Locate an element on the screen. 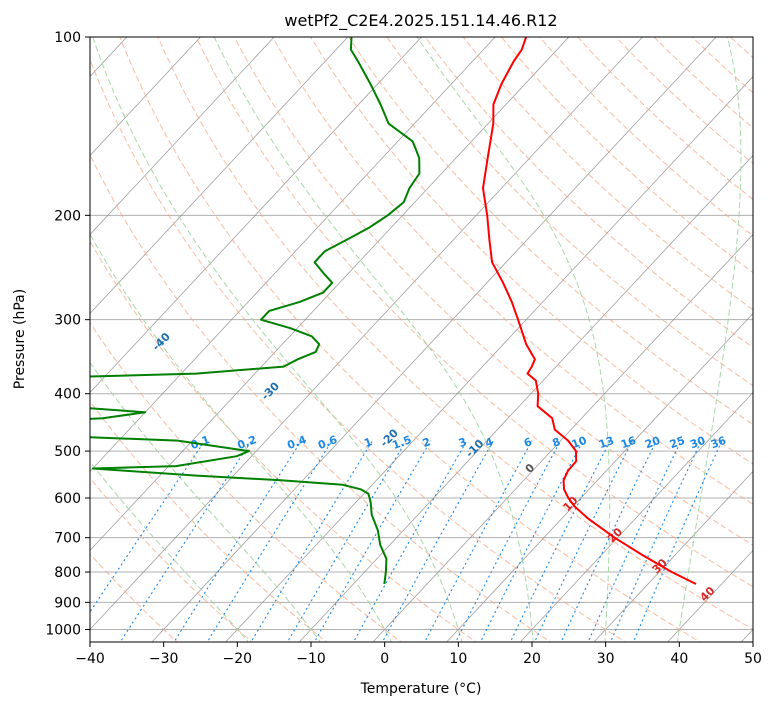 The image size is (775, 708). y-tick-label: 300 is located at coordinates (67, 321).